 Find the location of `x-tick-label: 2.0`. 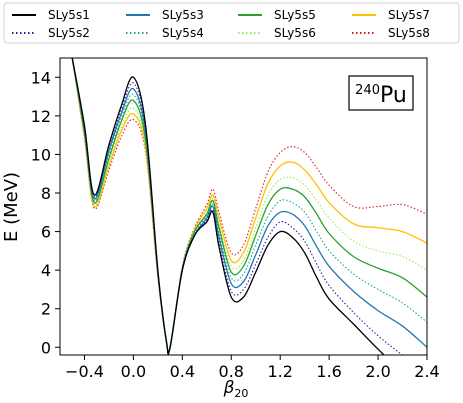

x-tick-label: 2.0 is located at coordinates (377, 371).